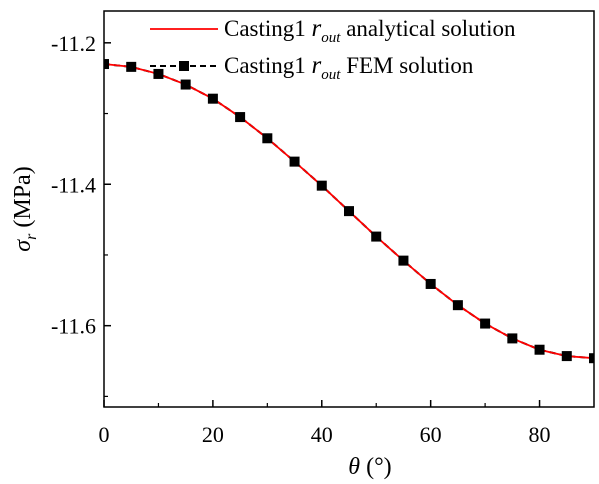 The width and height of the screenshot is (599, 484). What do you see at coordinates (370, 30) in the screenshot?
I see `legend-label: Casting1 rout analytical solution` at bounding box center [370, 30].